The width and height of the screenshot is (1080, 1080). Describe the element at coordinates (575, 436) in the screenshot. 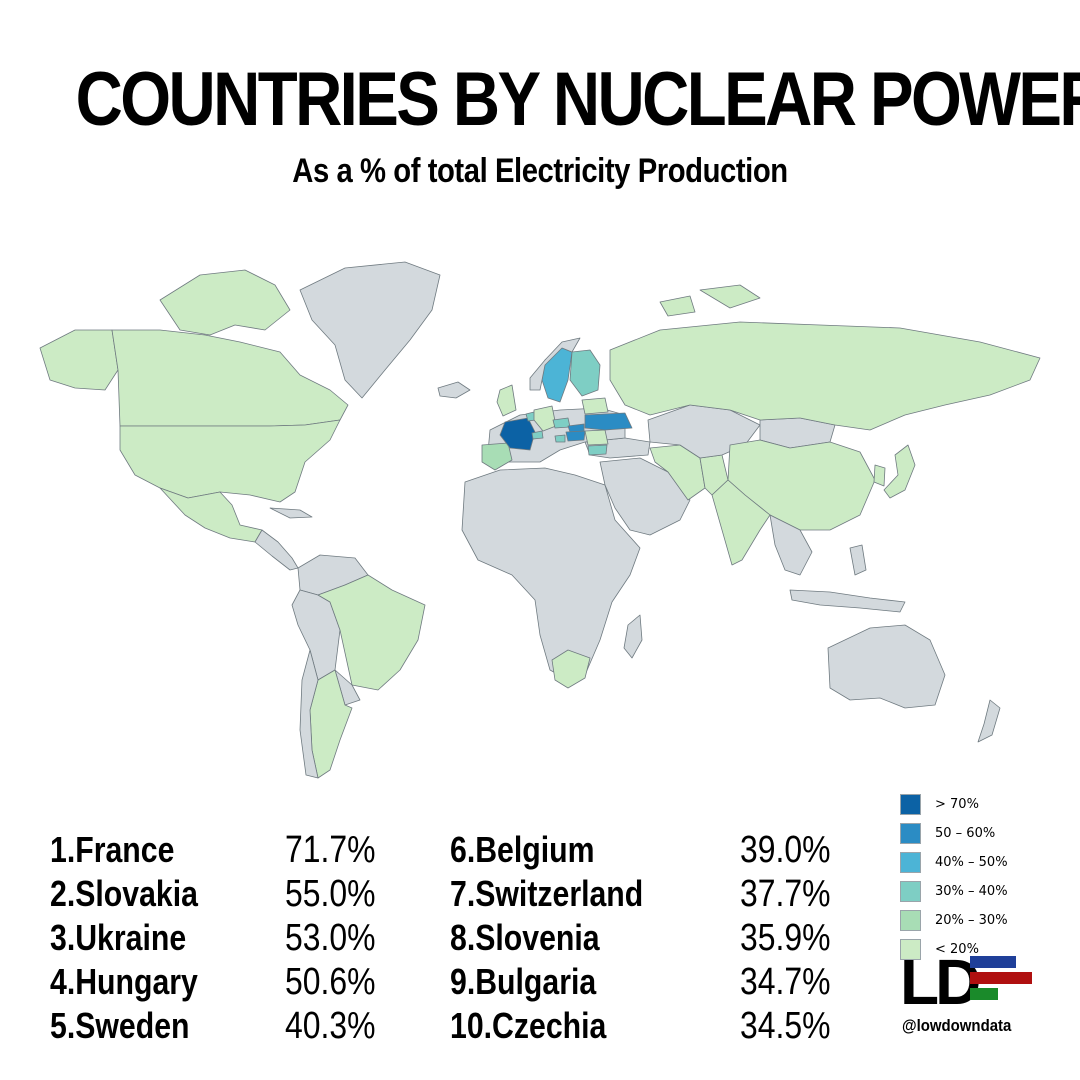

I see `hungary` at that location.